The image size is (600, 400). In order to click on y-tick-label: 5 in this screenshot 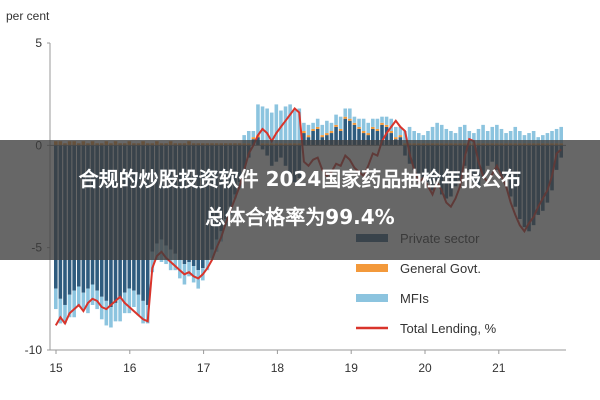, I will do `click(38, 43)`.